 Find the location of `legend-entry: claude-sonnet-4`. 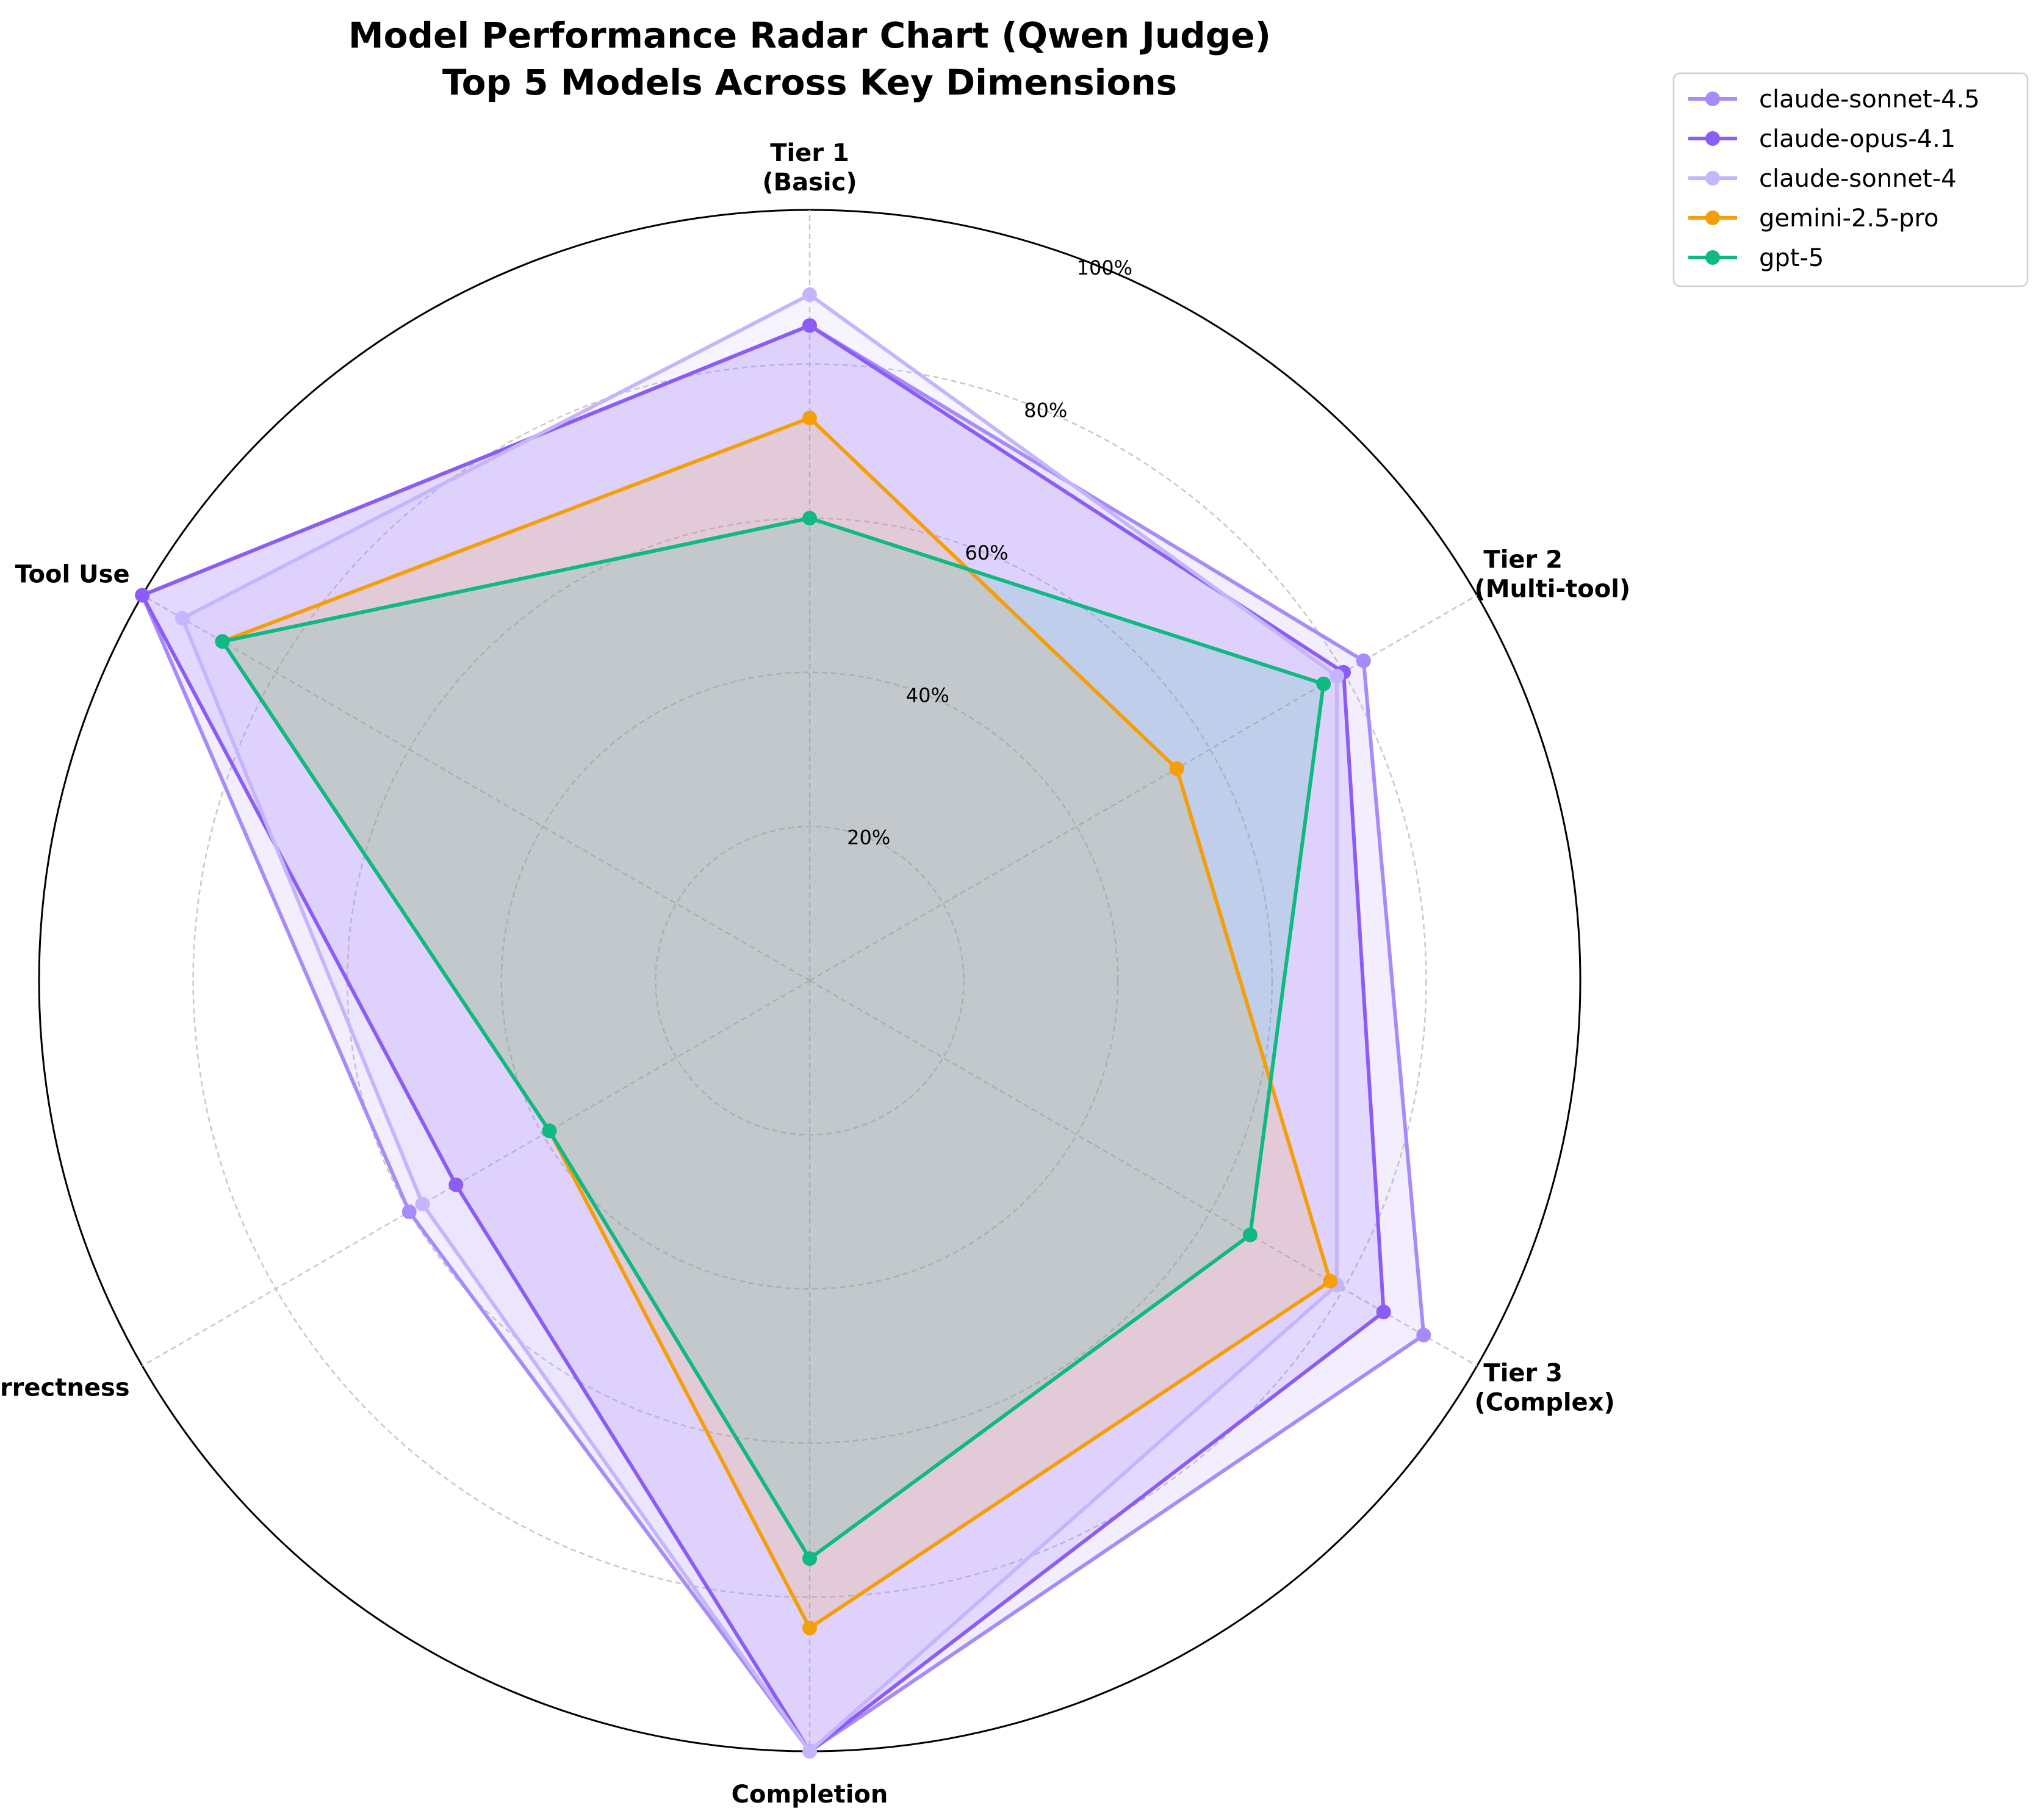

legend-entry: claude-sonnet-4 is located at coordinates (1858, 179).